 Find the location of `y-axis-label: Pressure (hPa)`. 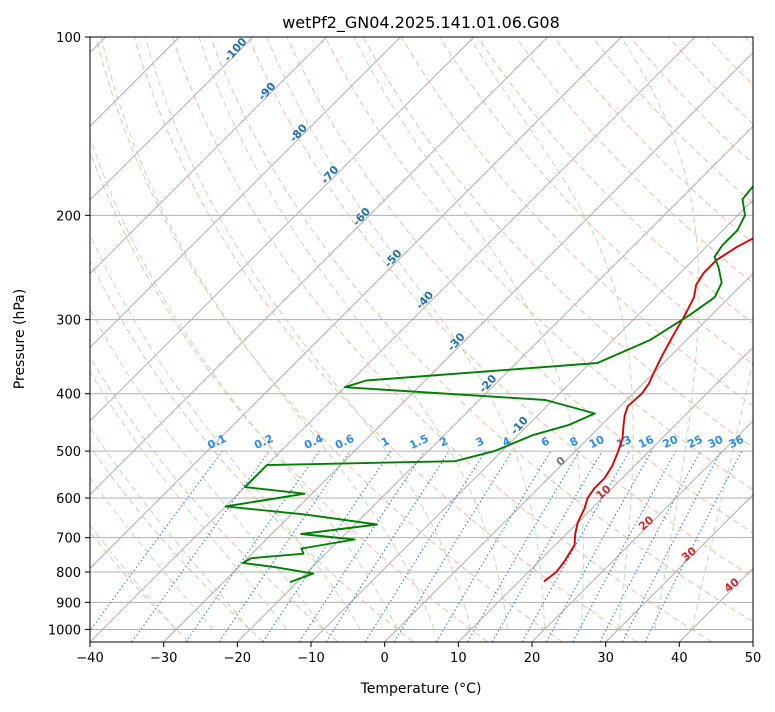

y-axis-label: Pressure (hPa) is located at coordinates (20, 339).